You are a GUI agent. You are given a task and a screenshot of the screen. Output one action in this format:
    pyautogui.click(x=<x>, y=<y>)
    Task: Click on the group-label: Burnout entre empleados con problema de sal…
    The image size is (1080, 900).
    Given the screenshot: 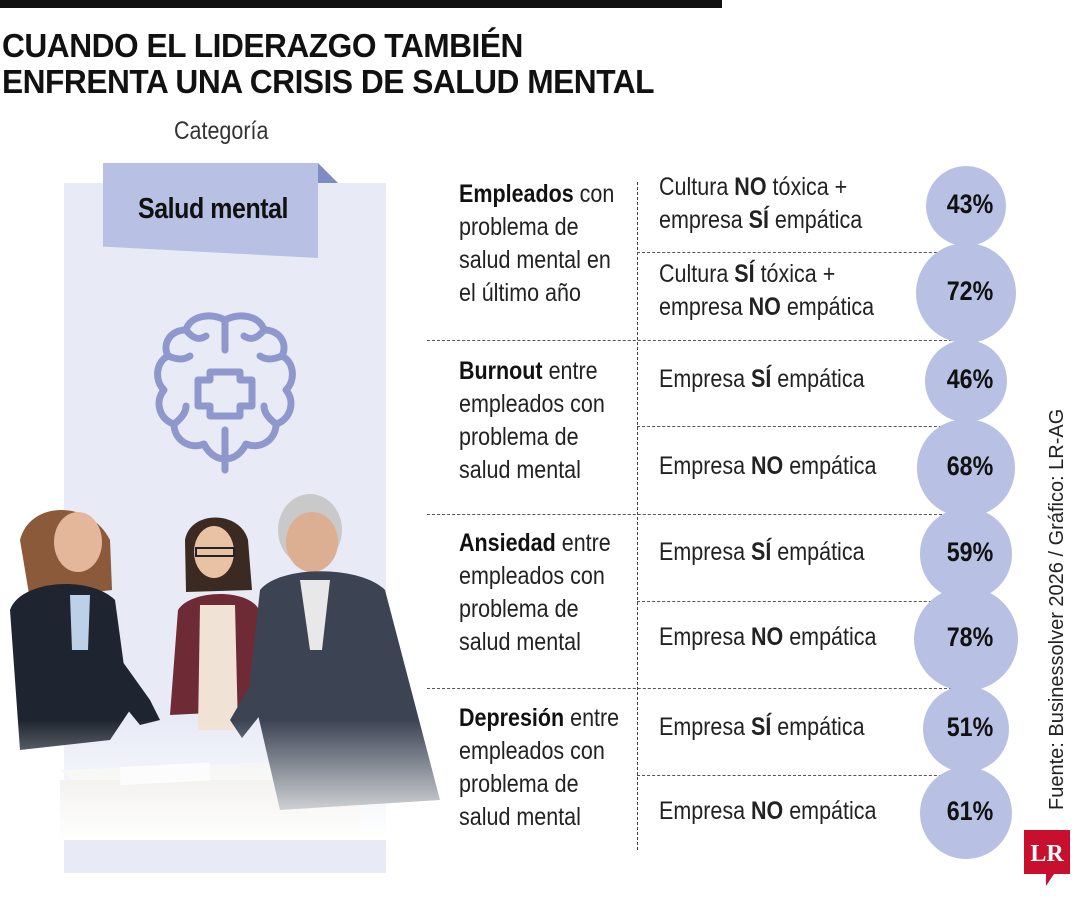 What is the action you would take?
    pyautogui.click(x=532, y=420)
    